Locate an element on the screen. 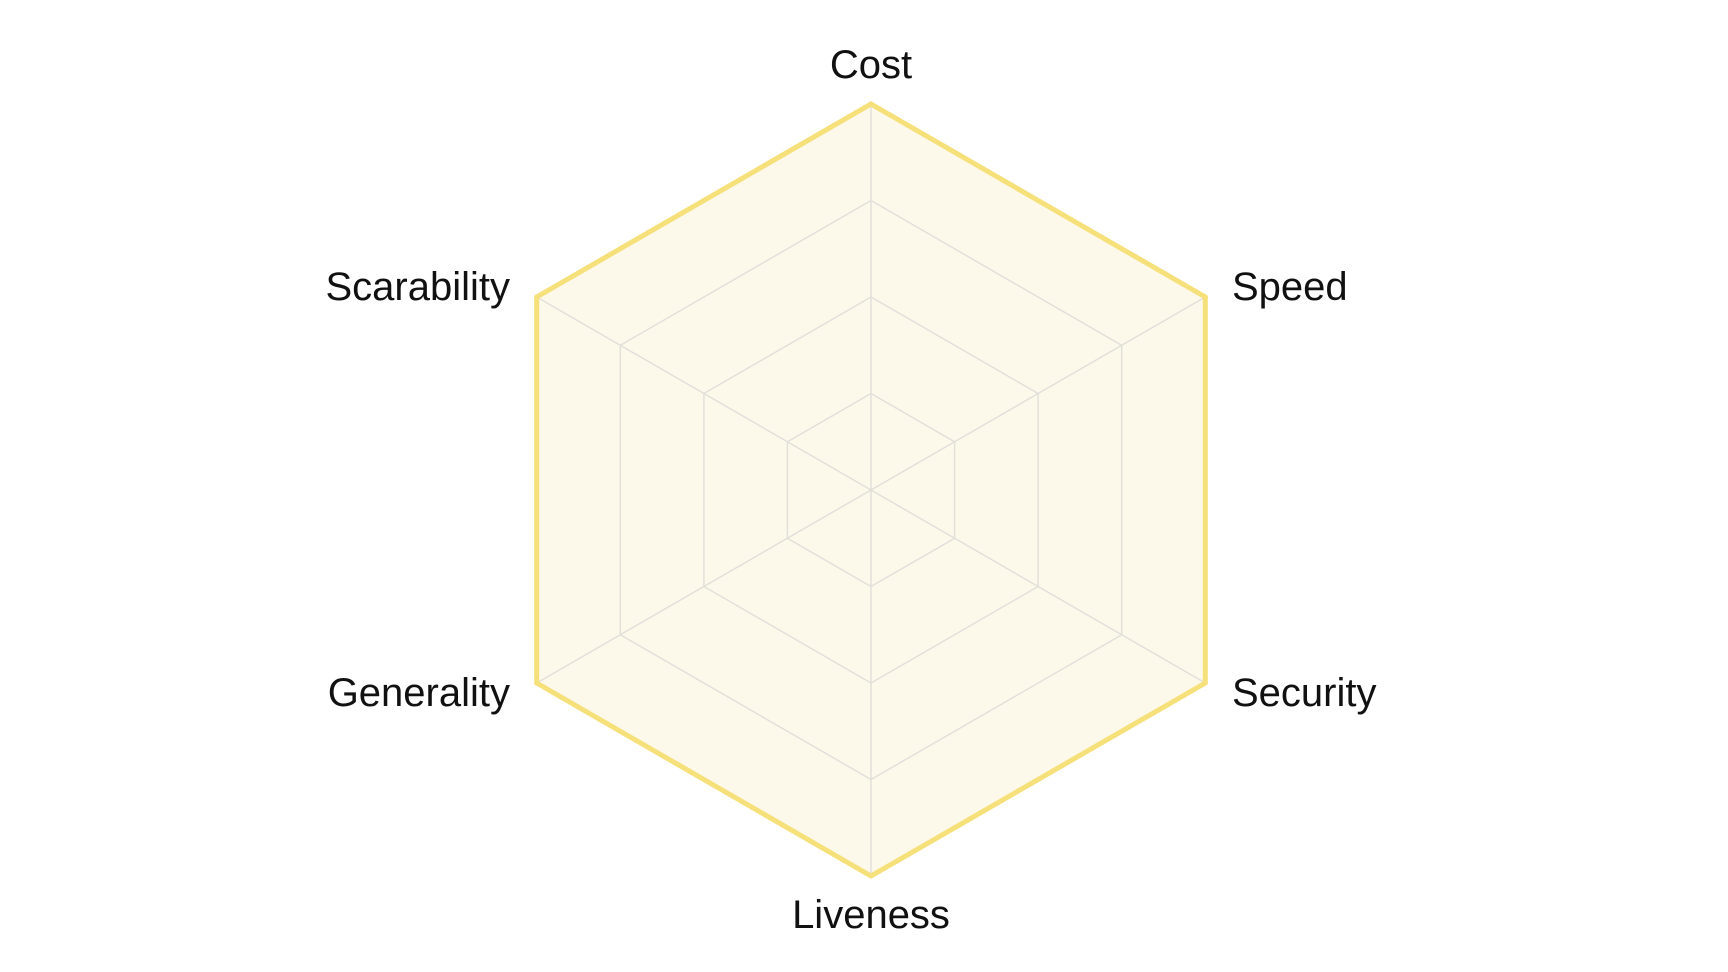  spoke-scarability is located at coordinates (704, 393).